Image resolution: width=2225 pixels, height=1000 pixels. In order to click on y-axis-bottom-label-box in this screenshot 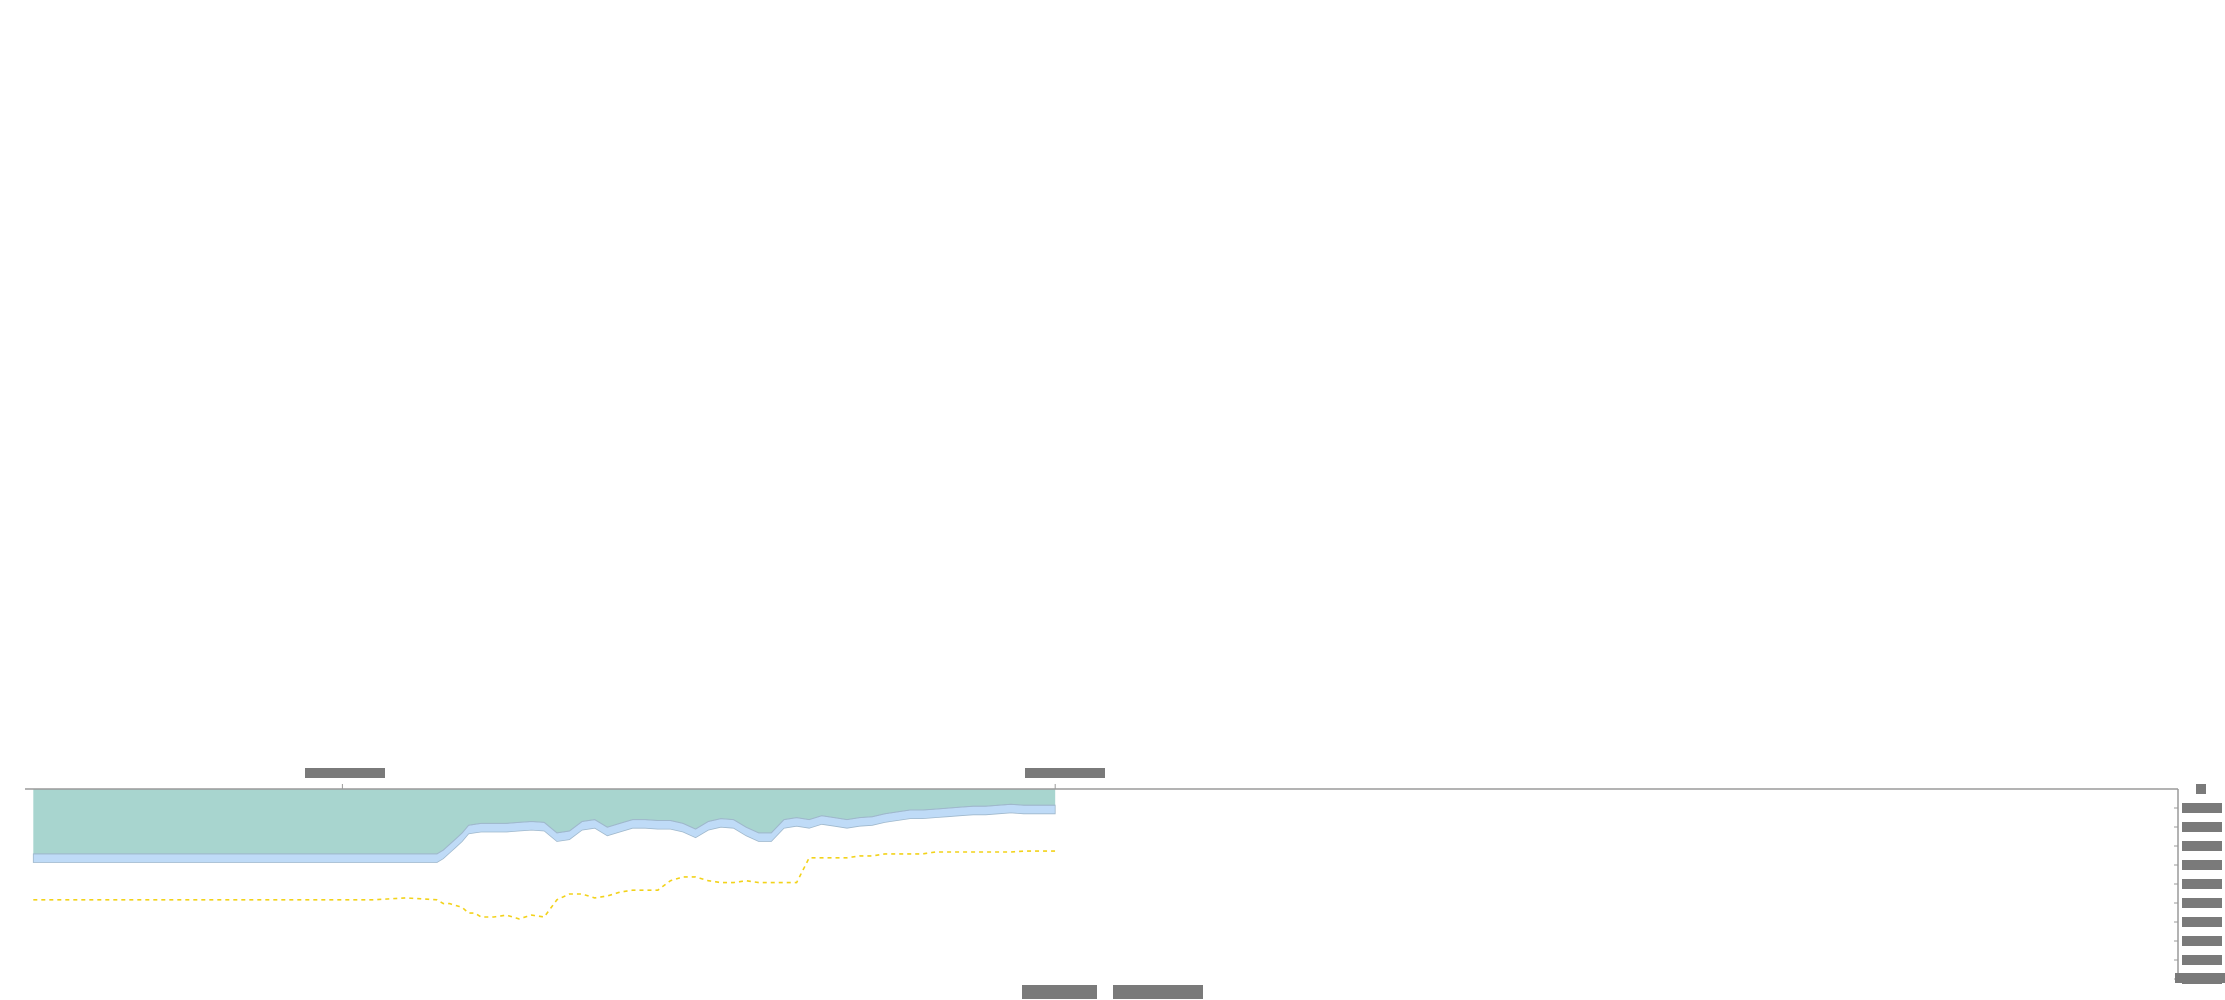, I will do `click(2200, 978)`.